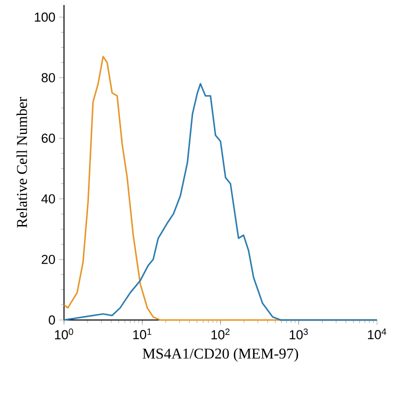 This screenshot has width=400, height=393. Describe the element at coordinates (221, 334) in the screenshot. I see `x-tick-label: 10$^{2}$` at that location.